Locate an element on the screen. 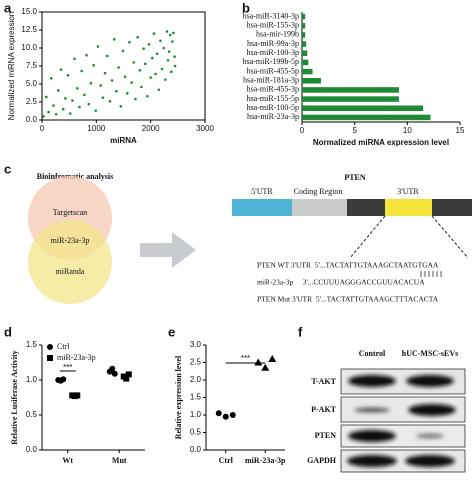 The image size is (474, 485). x-tick-label: miR-23a-3p is located at coordinates (265, 460).